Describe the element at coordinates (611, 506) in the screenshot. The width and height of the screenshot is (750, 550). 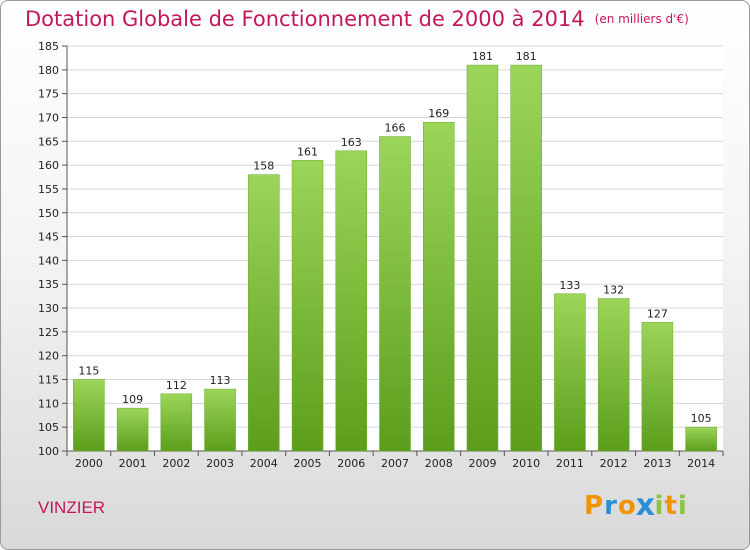
I see `logo-letter: r` at that location.